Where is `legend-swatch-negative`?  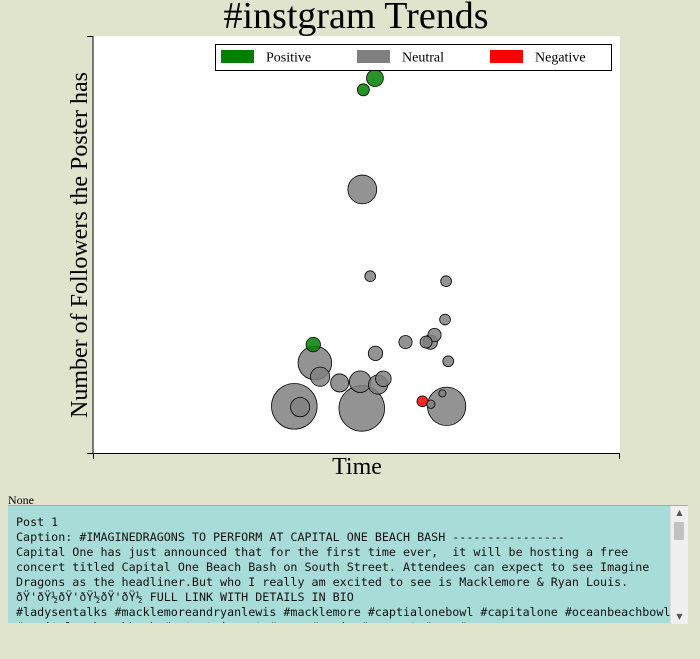
legend-swatch-negative is located at coordinates (506, 56).